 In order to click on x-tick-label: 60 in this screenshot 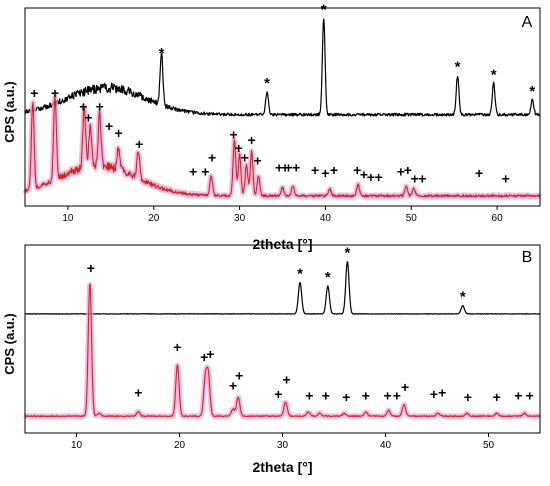, I will do `click(498, 218)`.